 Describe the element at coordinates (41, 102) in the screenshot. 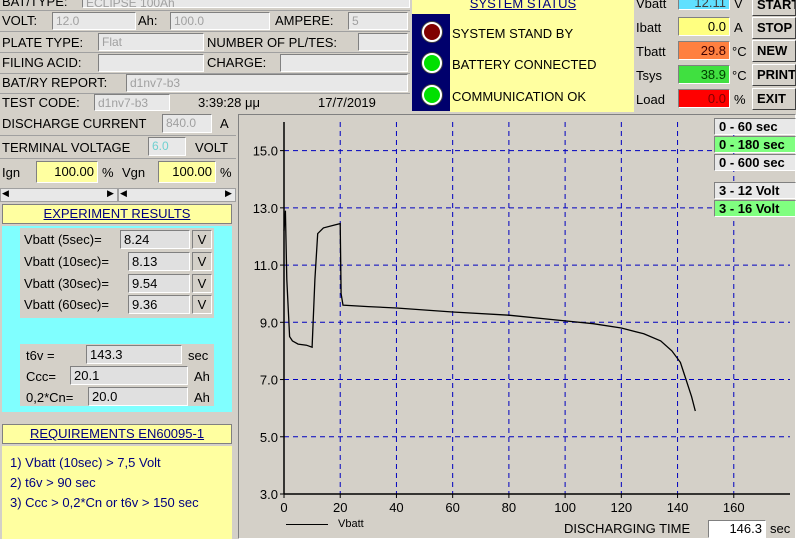

I see `test-code-label: TEST CODE:` at that location.